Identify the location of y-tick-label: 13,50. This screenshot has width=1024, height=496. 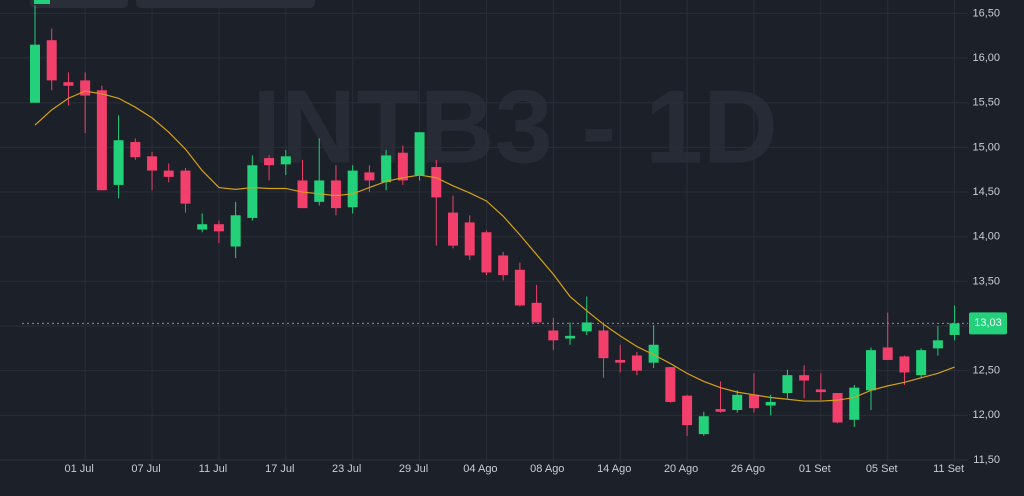
(986, 281).